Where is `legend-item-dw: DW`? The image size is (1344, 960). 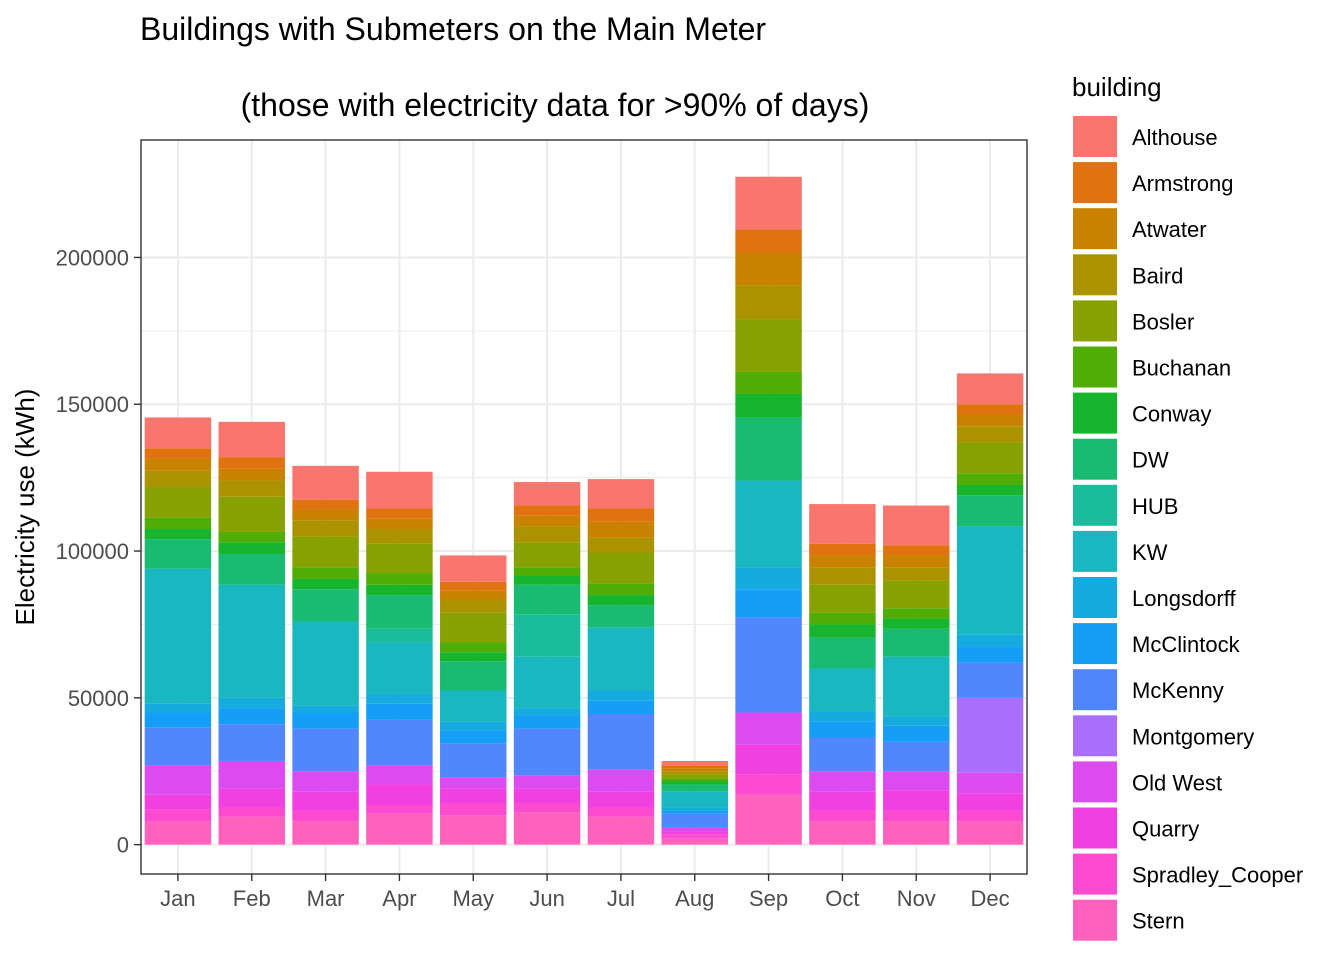 legend-item-dw: DW is located at coordinates (1121, 459).